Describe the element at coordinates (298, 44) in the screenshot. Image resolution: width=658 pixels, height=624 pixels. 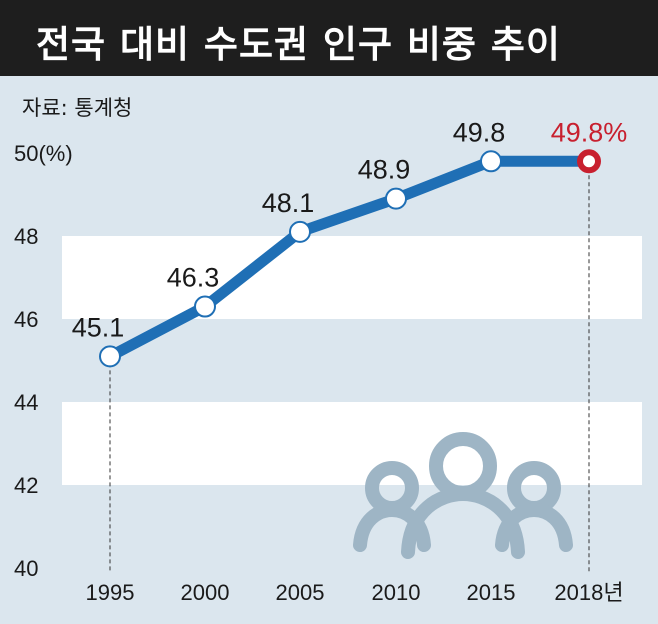
I see `chart-title: 전국 대비 수도권 인구 비중 추이` at that location.